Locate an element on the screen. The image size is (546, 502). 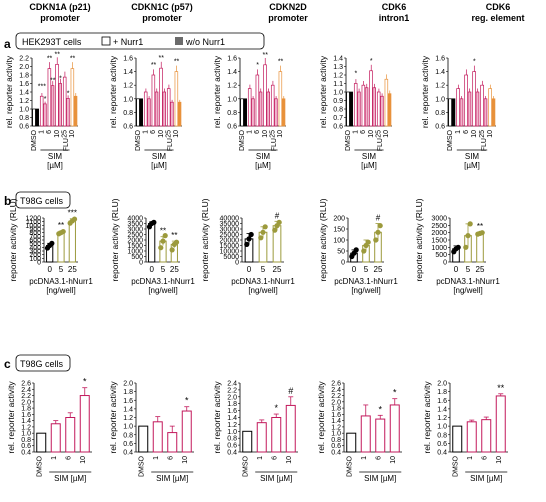
chart2-ytick-label-1: 0.8 is located at coordinates (232, 113).